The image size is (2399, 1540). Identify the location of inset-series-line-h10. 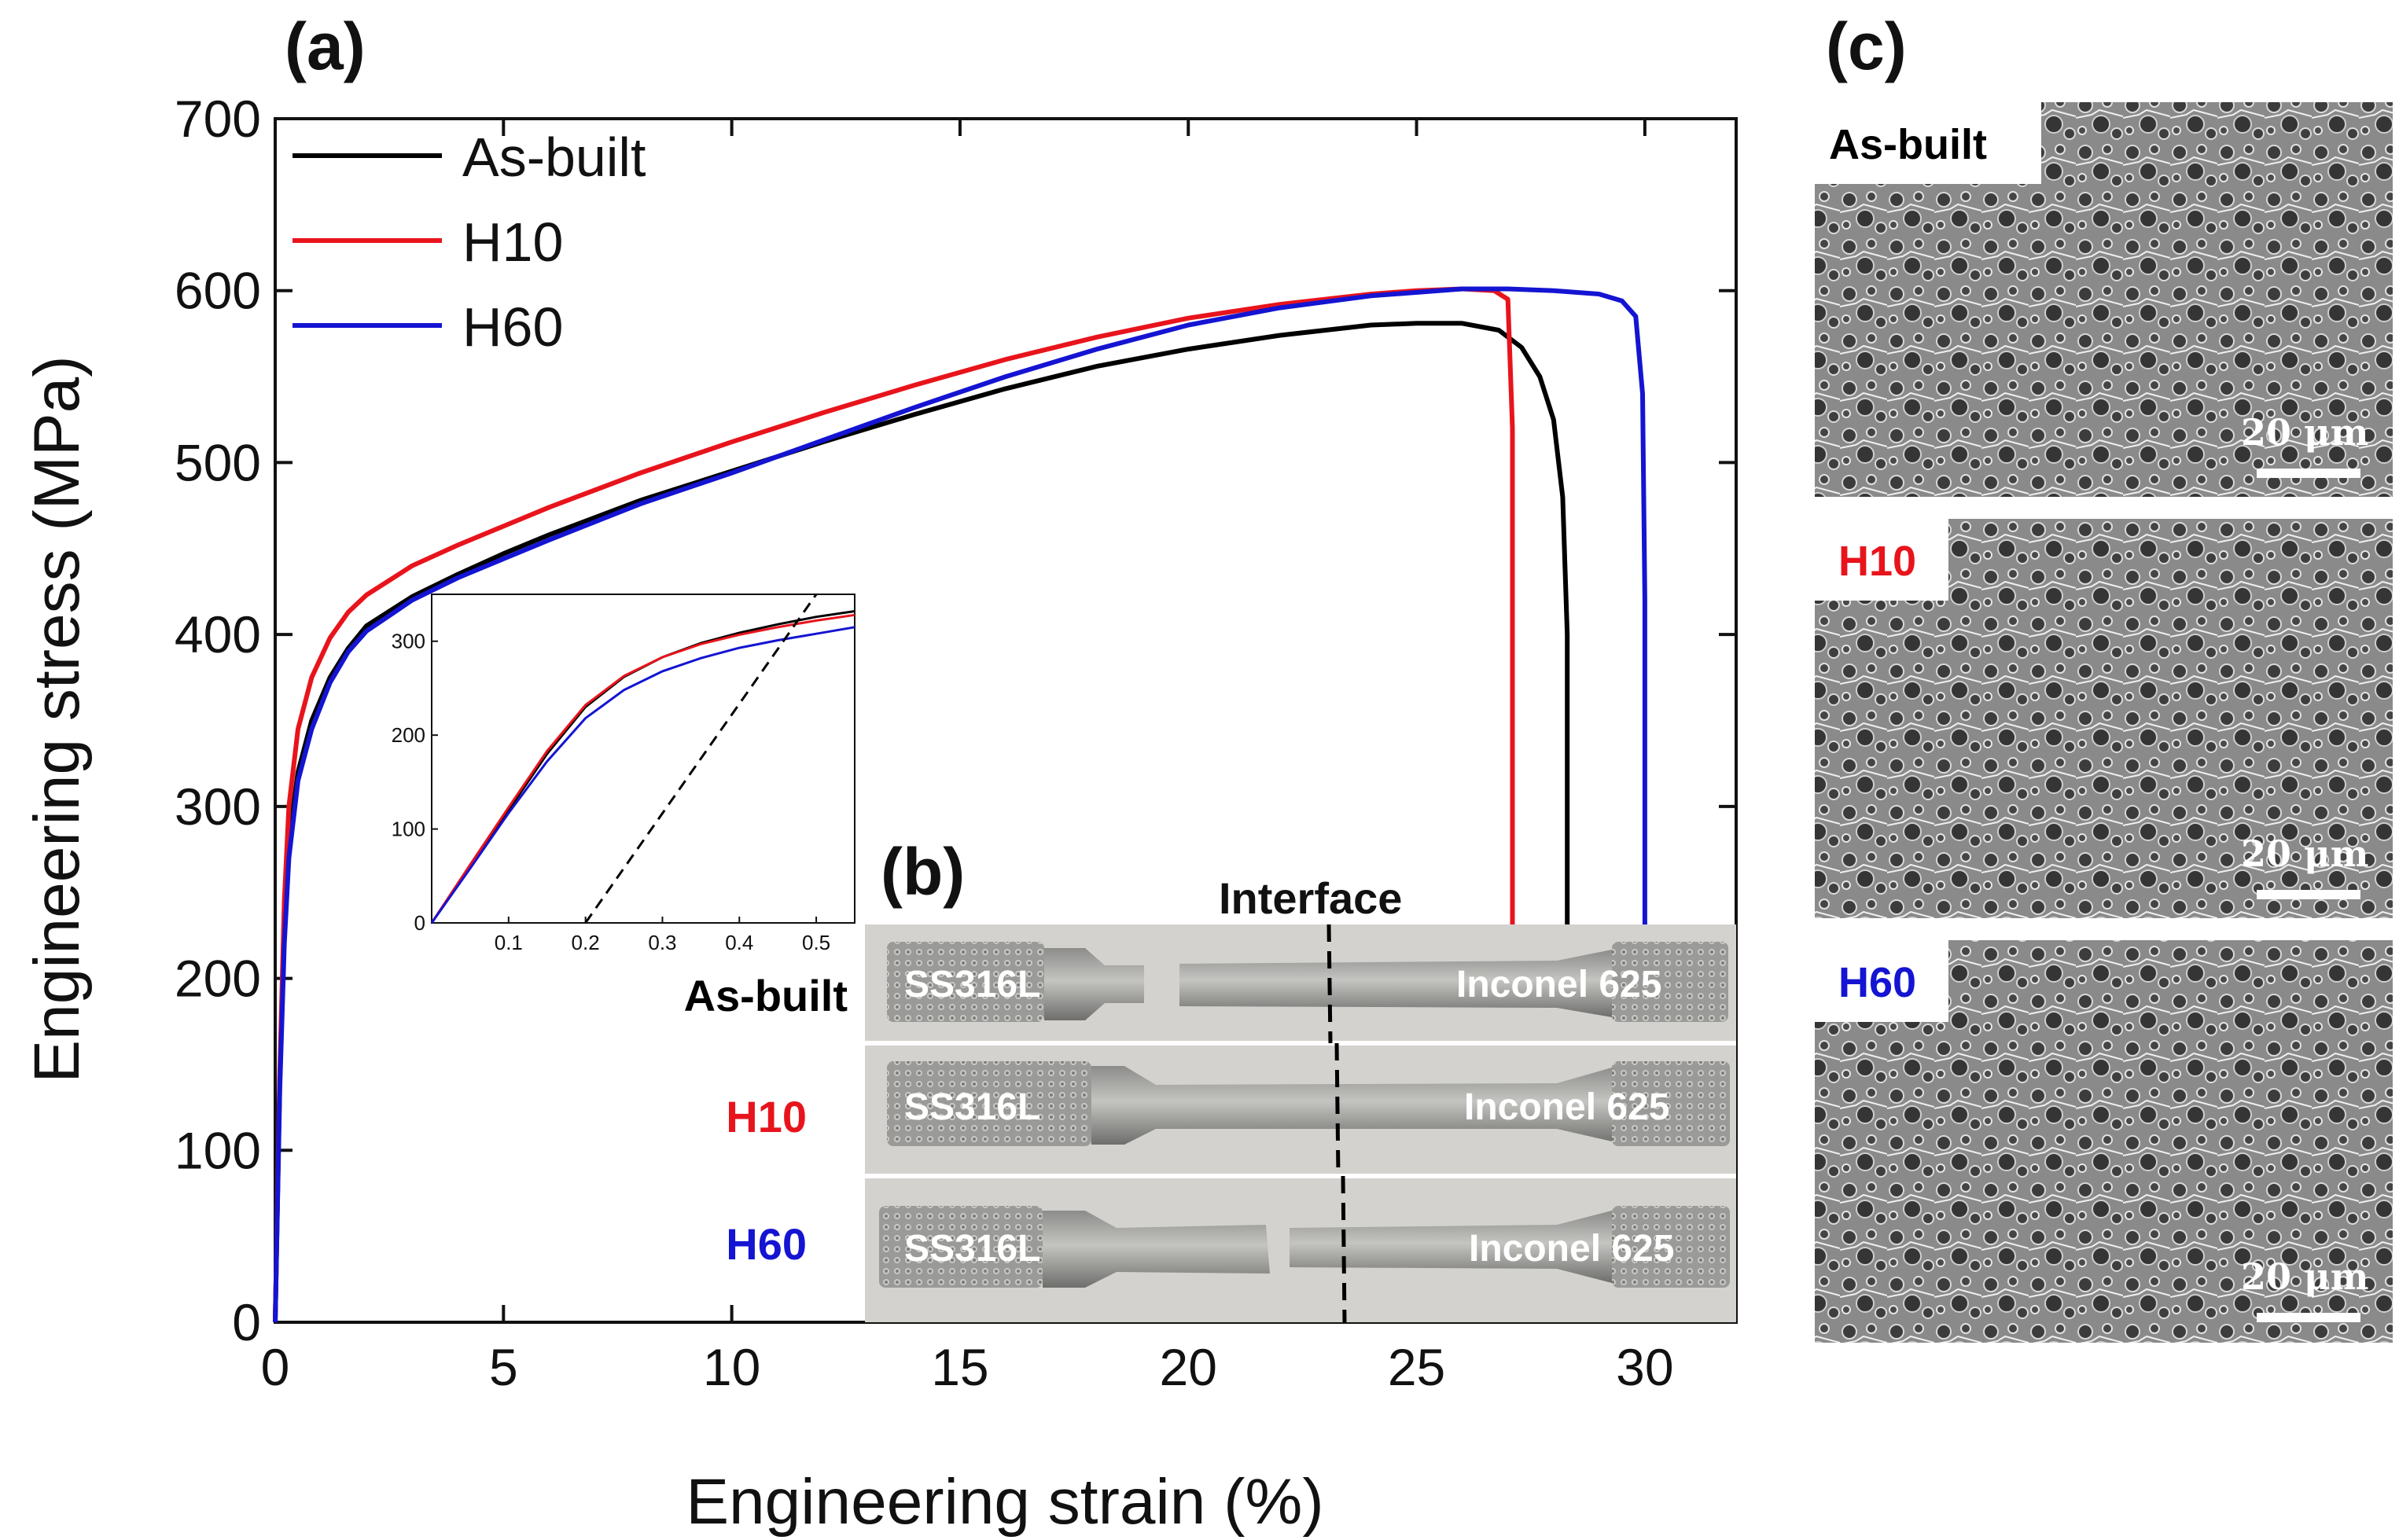
(642, 769).